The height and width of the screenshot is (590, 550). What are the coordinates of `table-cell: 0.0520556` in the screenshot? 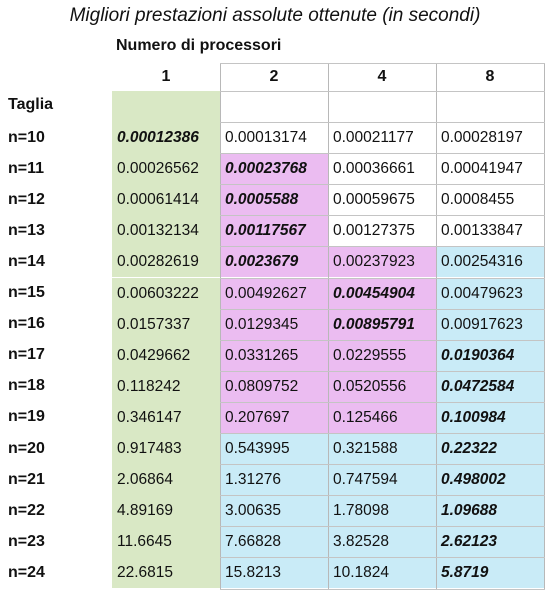 It's located at (382, 386).